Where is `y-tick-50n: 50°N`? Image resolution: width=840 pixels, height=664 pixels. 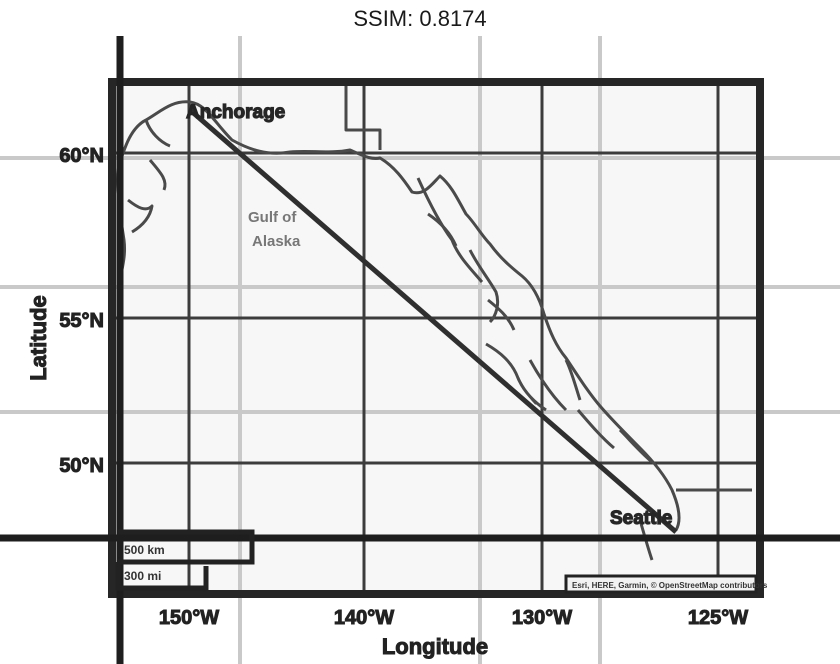 y-tick-50n: 50°N is located at coordinates (81, 466).